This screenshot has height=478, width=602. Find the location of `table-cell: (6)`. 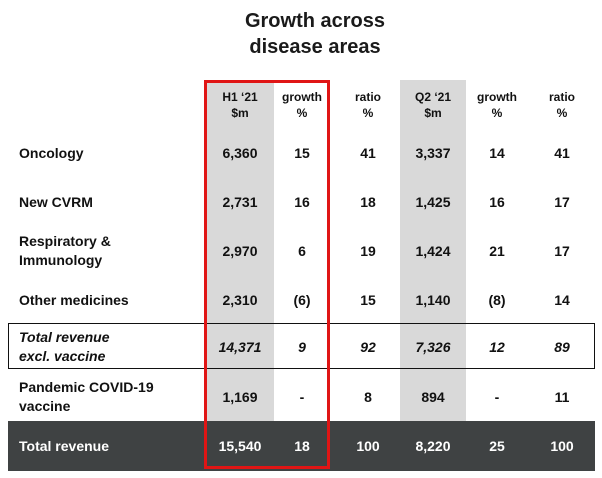

table-cell: (6) is located at coordinates (302, 300).